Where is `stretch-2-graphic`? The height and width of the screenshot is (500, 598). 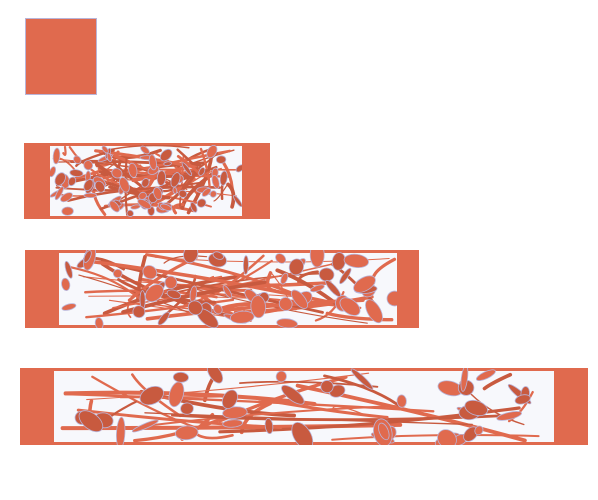 stretch-2-graphic is located at coordinates (222, 289).